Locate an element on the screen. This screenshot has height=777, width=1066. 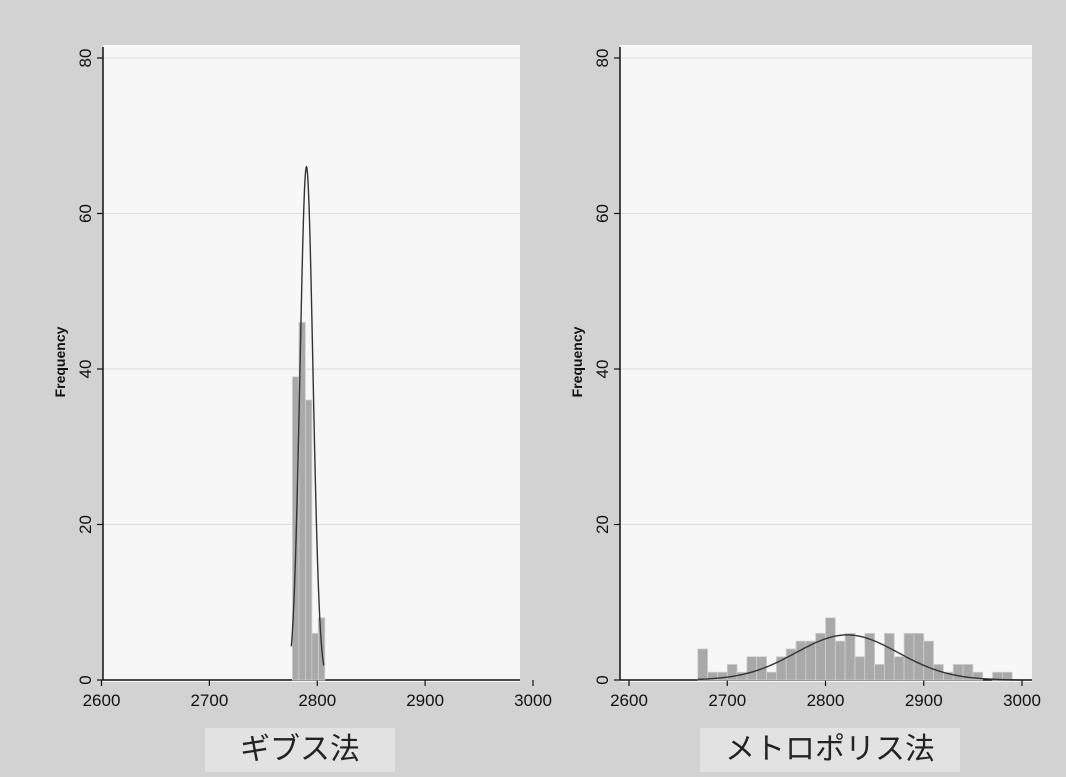
panel-2-y-axis-label: Frequency is located at coordinates (577, 361).